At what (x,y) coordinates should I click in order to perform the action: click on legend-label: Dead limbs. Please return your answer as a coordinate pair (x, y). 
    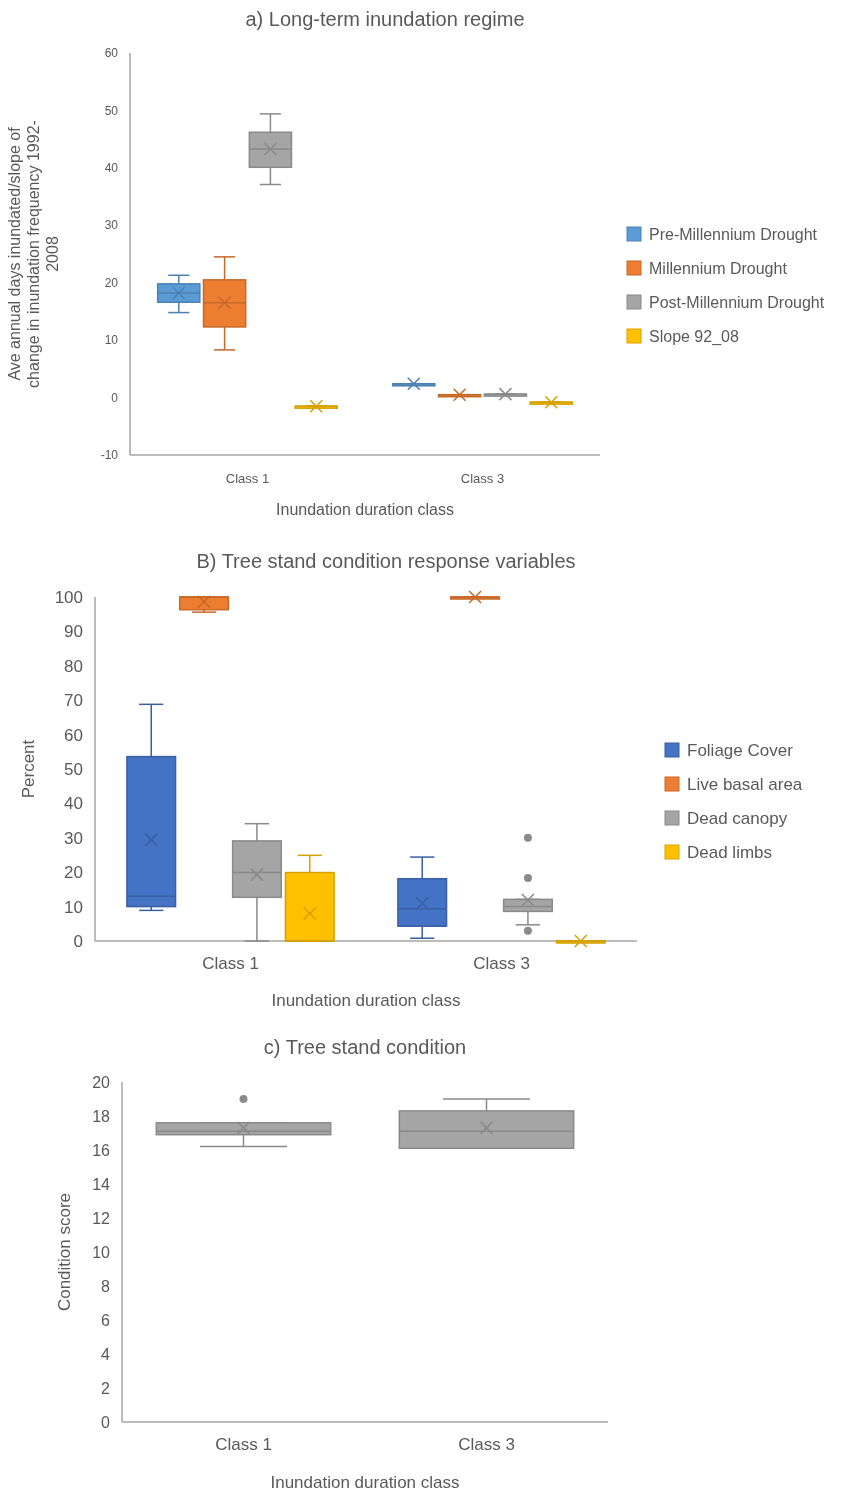
    Looking at the image, I should click on (730, 852).